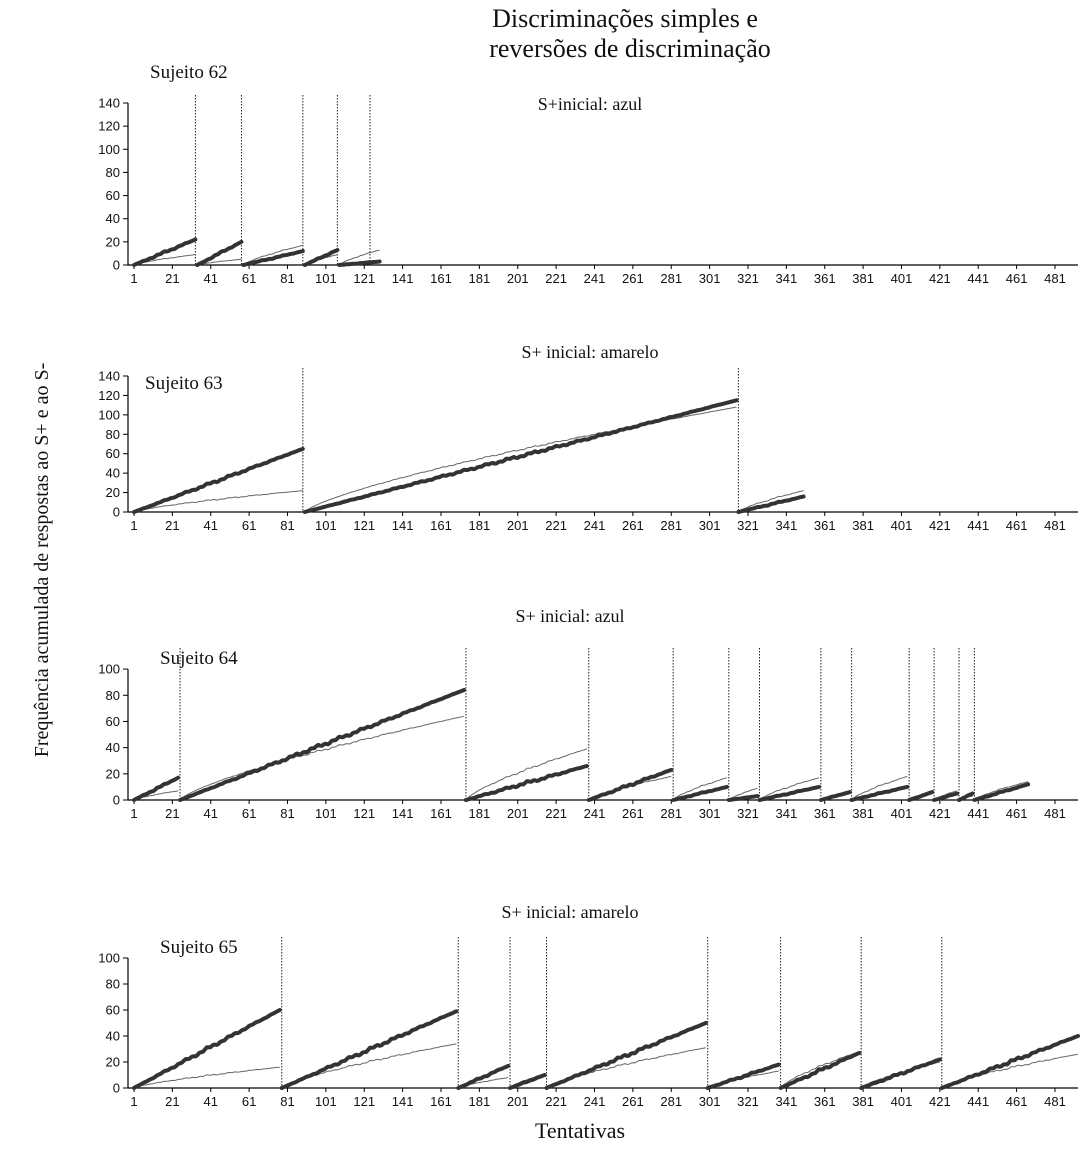  Describe the element at coordinates (902, 525) in the screenshot. I see `x-tick-label: 401` at that location.